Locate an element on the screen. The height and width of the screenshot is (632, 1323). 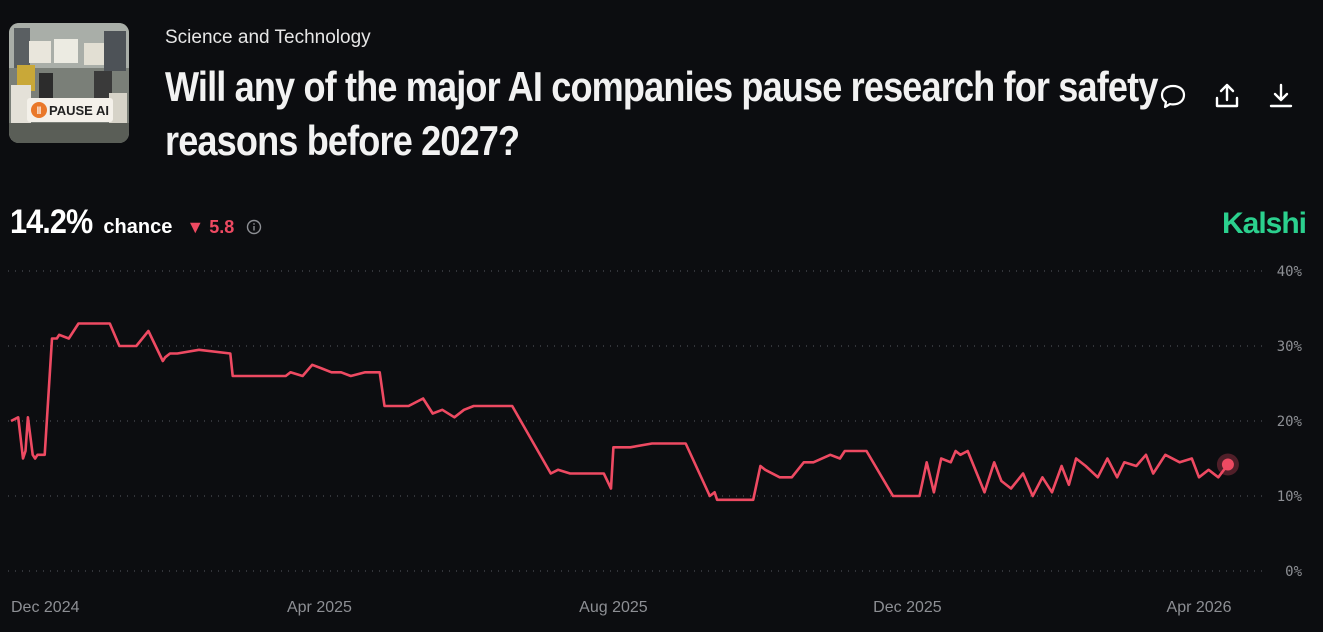
comment-icon is located at coordinates (1173, 96).